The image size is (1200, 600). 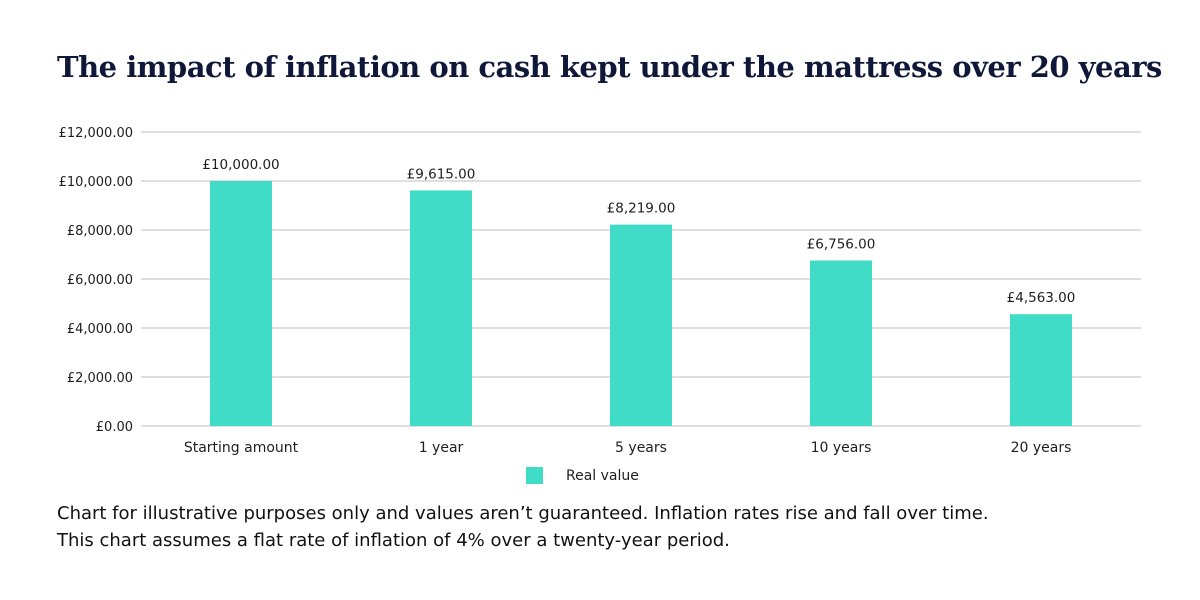 What do you see at coordinates (240, 165) in the screenshot?
I see `data-label: £10,000.00` at bounding box center [240, 165].